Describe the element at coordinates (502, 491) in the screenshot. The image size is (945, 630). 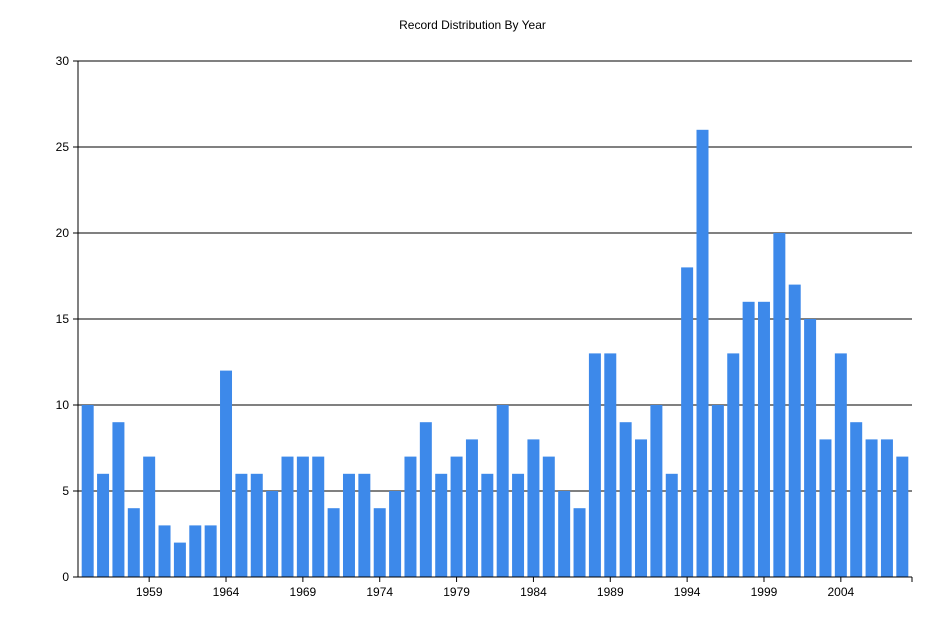
I see `bar-1982` at that location.